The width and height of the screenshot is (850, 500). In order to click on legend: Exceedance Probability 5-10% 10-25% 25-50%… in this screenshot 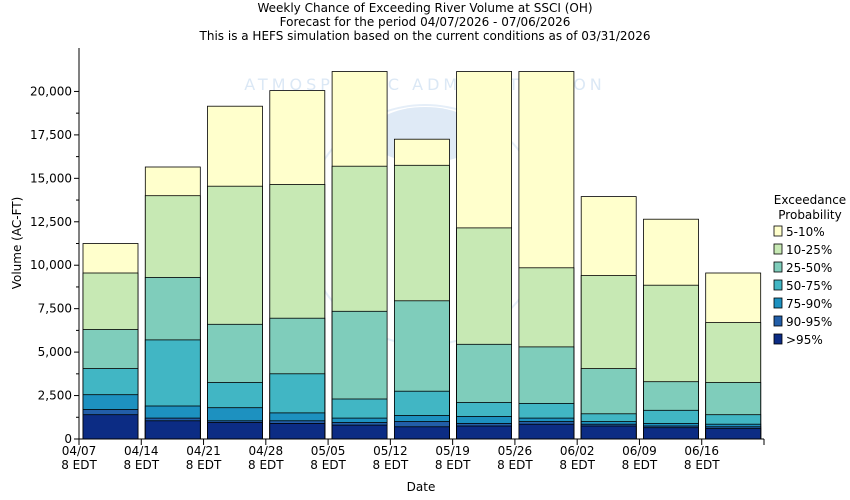, I will do `click(809, 270)`.